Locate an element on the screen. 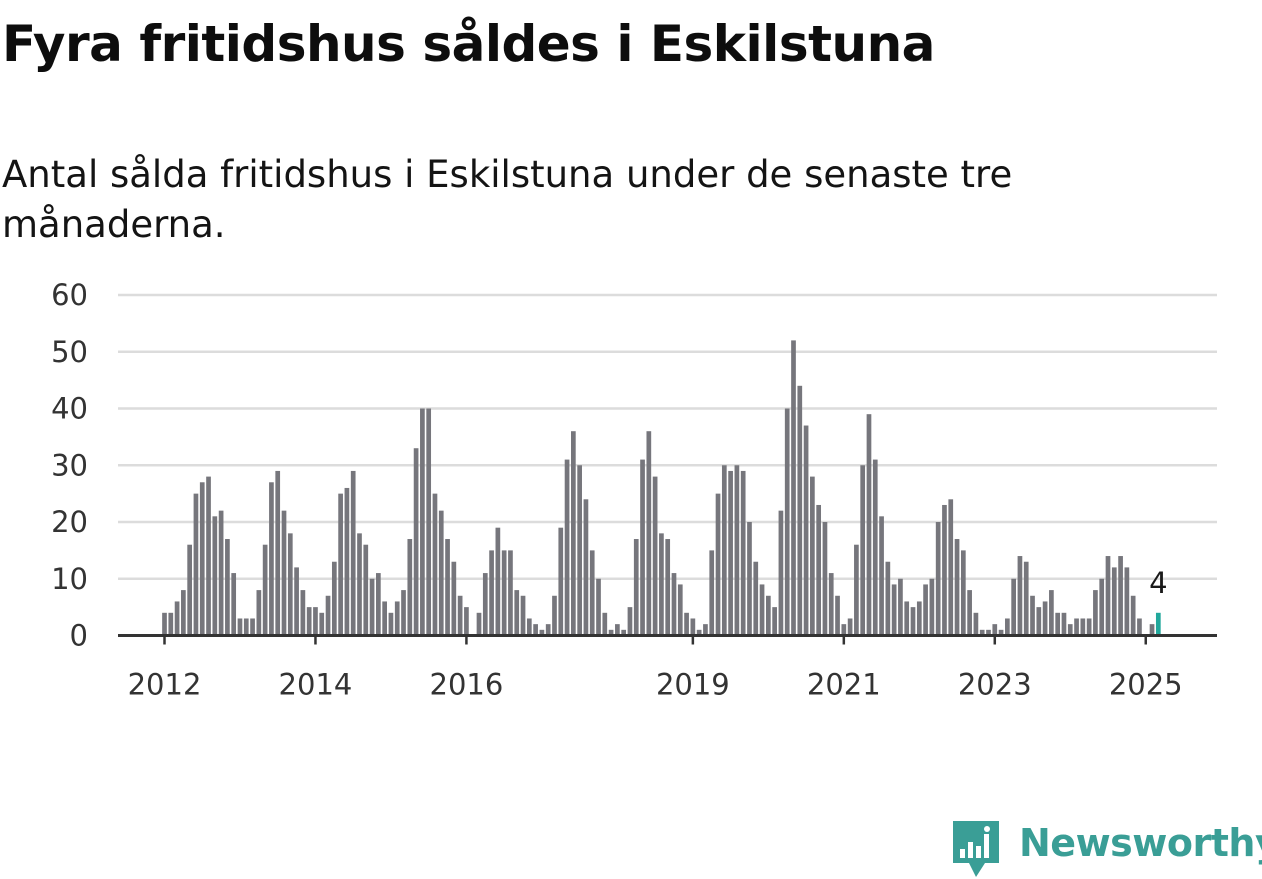 This screenshot has height=879, width=1262. x-tick-label: 2016 is located at coordinates (467, 685).